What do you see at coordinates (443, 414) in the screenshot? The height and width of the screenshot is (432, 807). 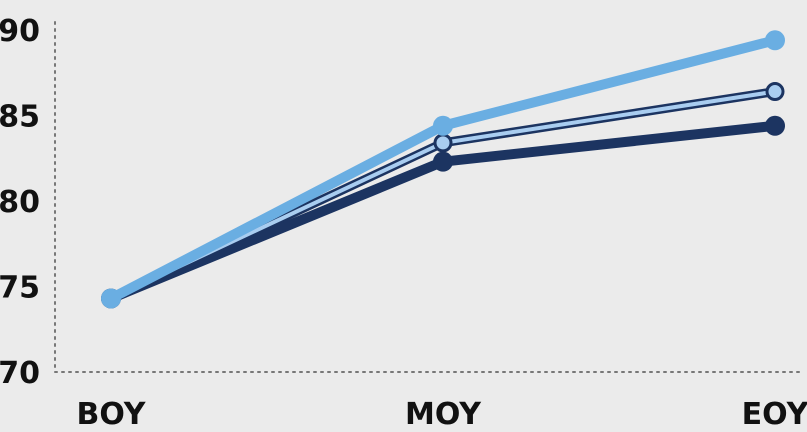 I see `x-tick-label: MOY` at bounding box center [443, 414].